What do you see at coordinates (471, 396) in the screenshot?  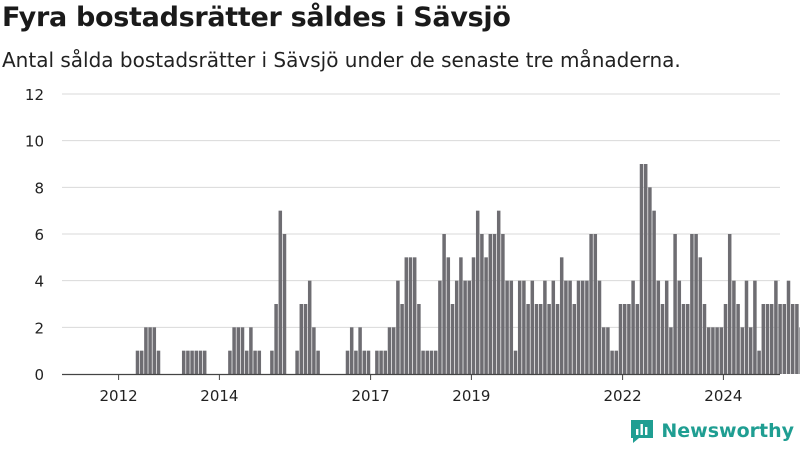 I see `x-tick-label: 2019` at bounding box center [471, 396].